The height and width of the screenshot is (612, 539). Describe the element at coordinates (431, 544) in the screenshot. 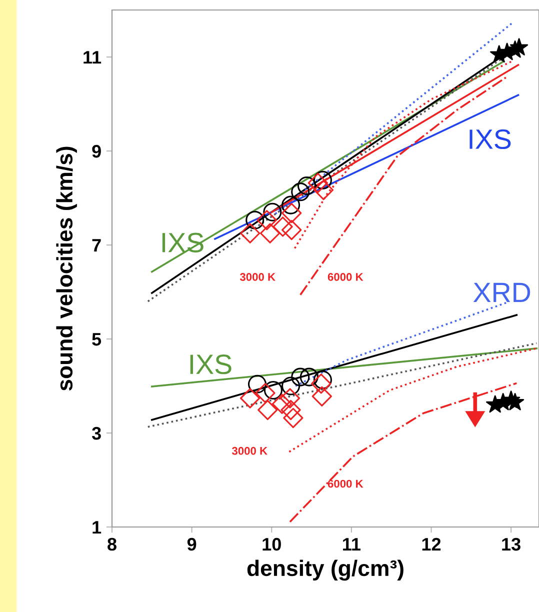

I see `x-tick-label: 12` at that location.